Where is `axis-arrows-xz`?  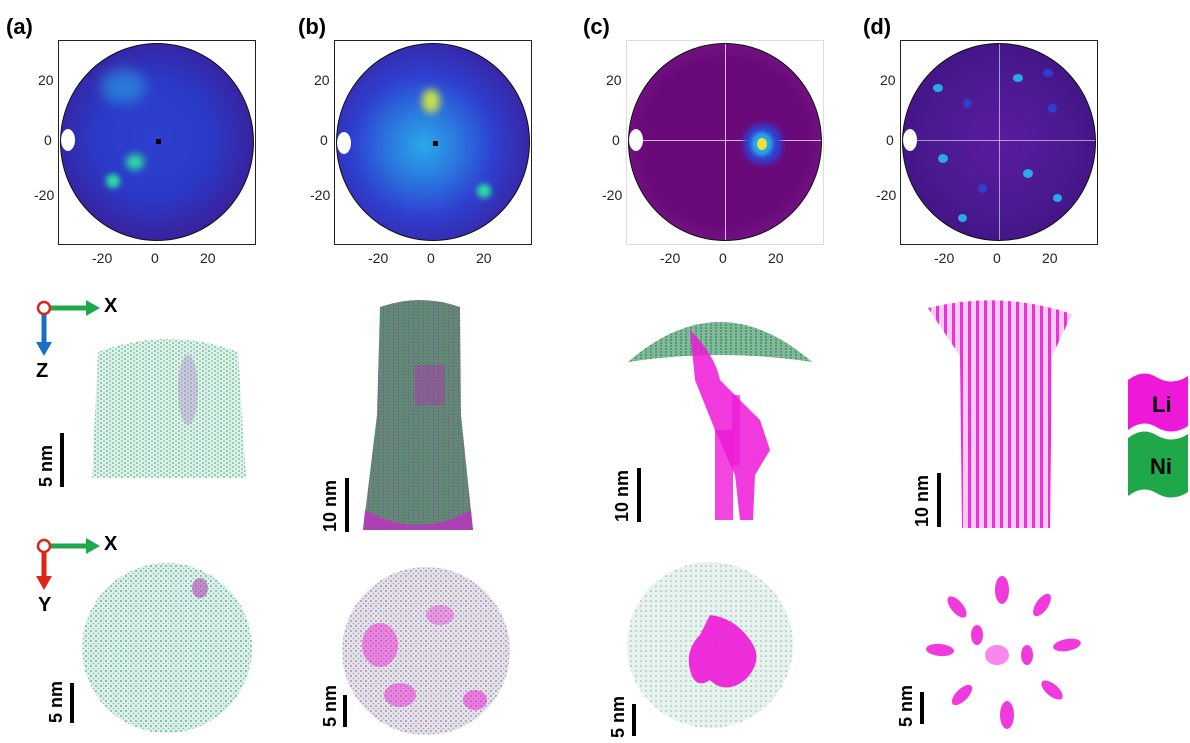 axis-arrows-xz is located at coordinates (68, 328).